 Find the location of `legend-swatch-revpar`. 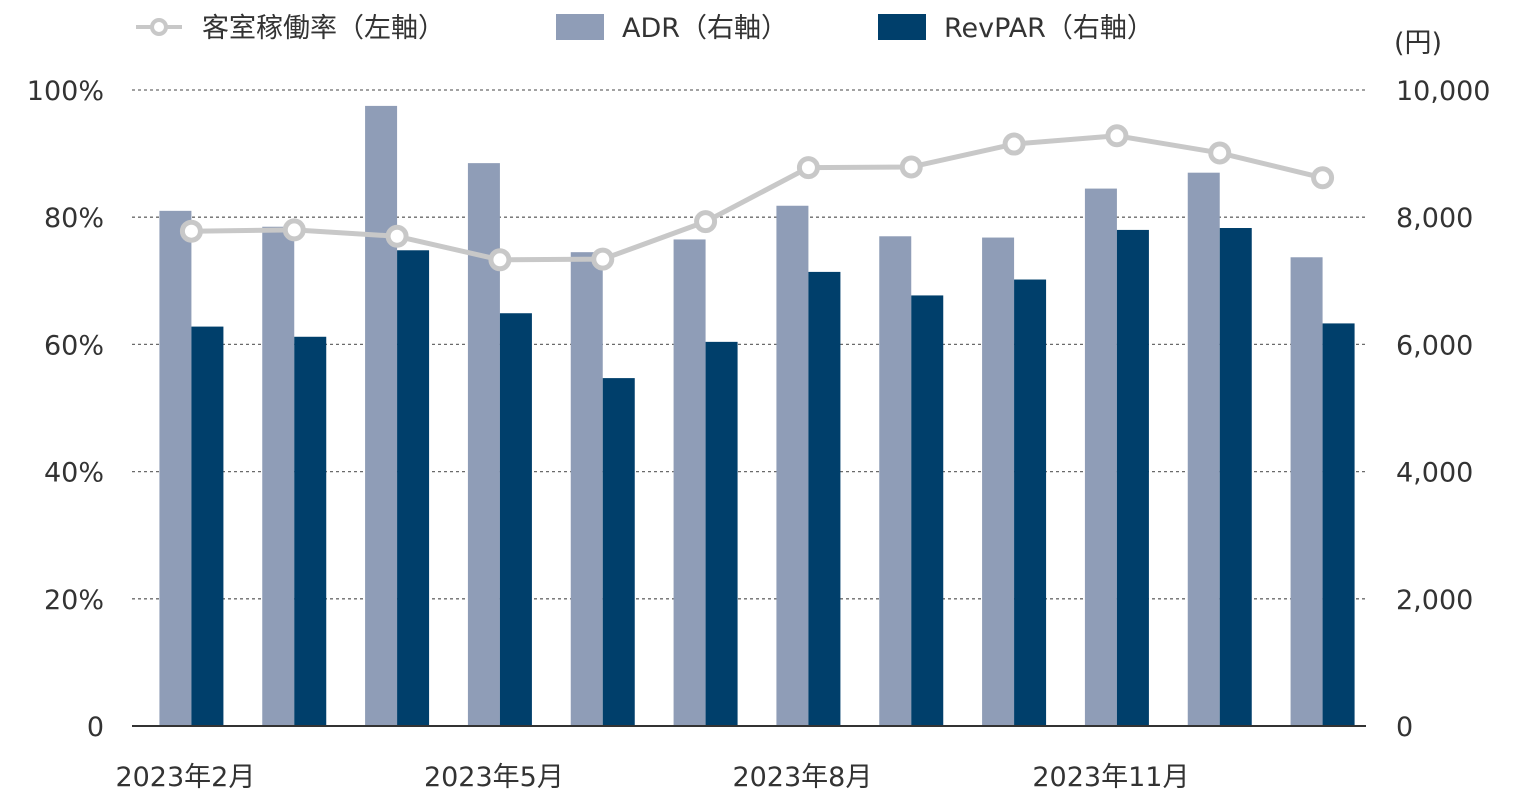

legend-swatch-revpar is located at coordinates (902, 27).